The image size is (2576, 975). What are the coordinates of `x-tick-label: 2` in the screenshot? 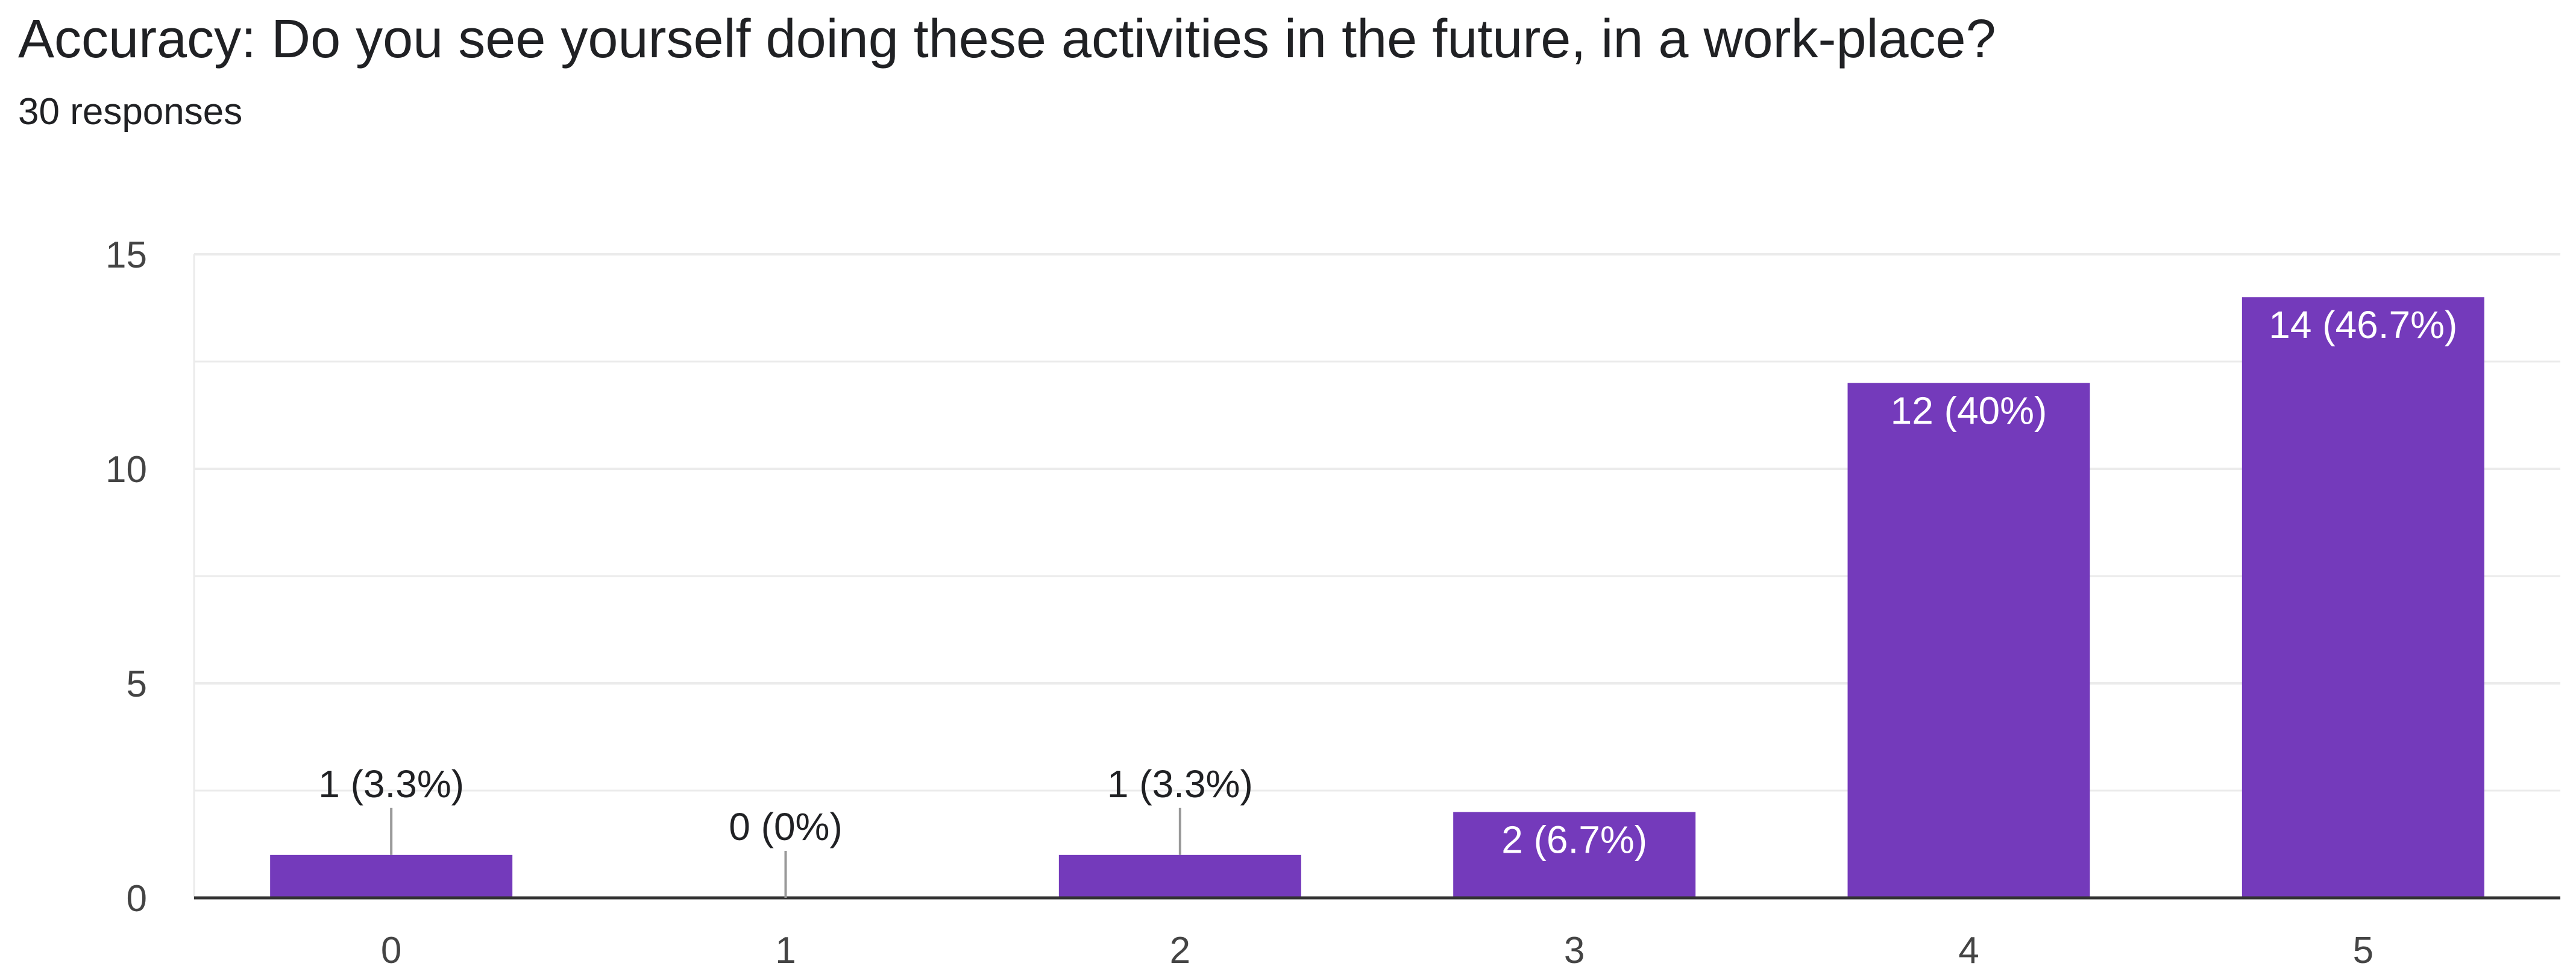 It's located at (1180, 950).